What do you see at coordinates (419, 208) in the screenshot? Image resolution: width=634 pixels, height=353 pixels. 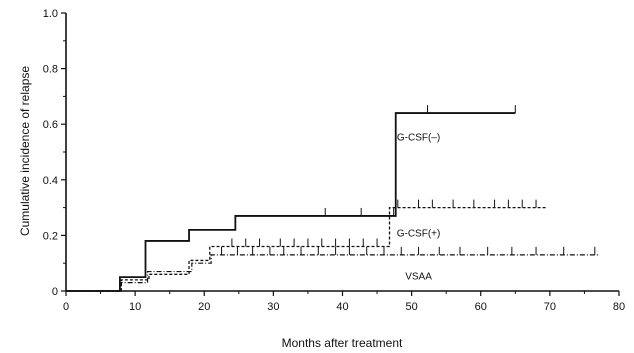 I see `annotation-layer: G-CSF(–) G-CSF(+) VSAA` at bounding box center [419, 208].